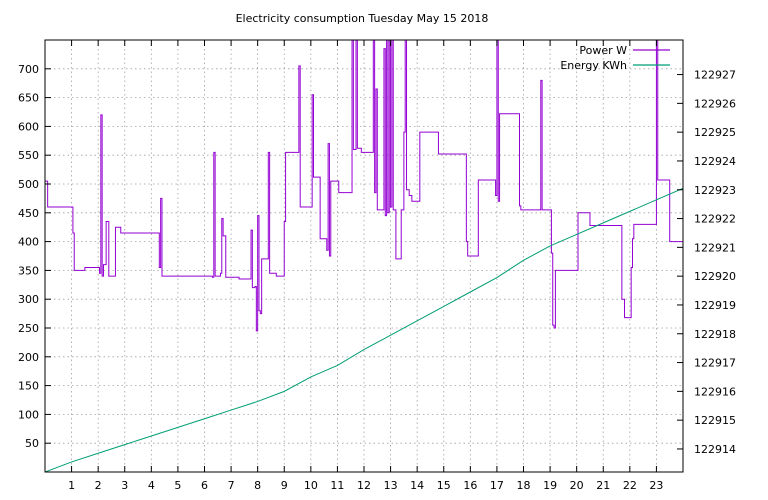 The image size is (768, 500). Describe the element at coordinates (311, 485) in the screenshot. I see `x-tick-label: 10` at that location.